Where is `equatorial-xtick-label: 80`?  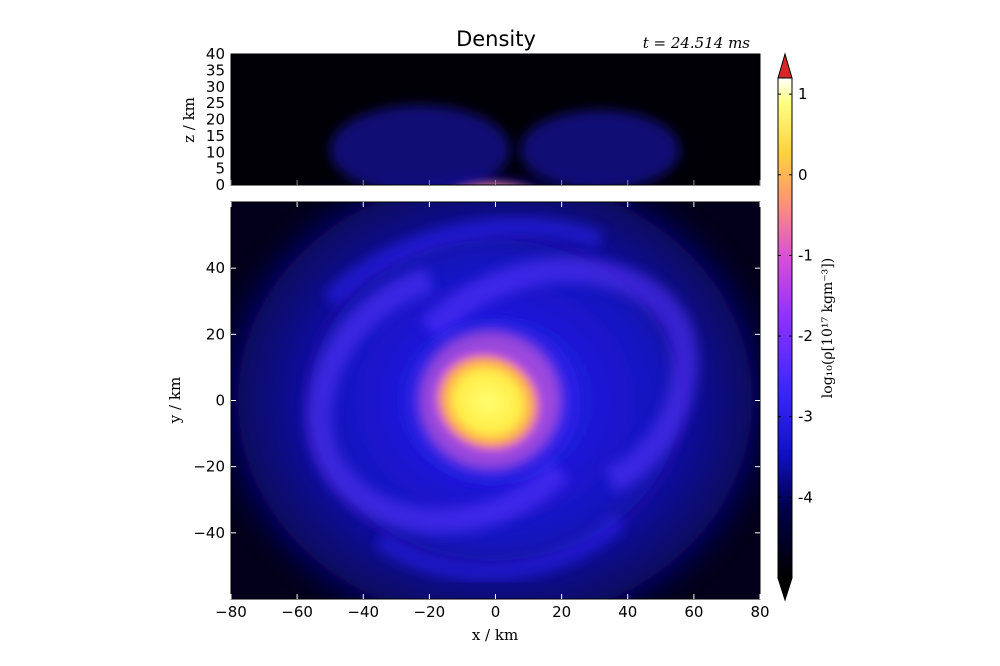
equatorial-xtick-label: 80 is located at coordinates (759, 612).